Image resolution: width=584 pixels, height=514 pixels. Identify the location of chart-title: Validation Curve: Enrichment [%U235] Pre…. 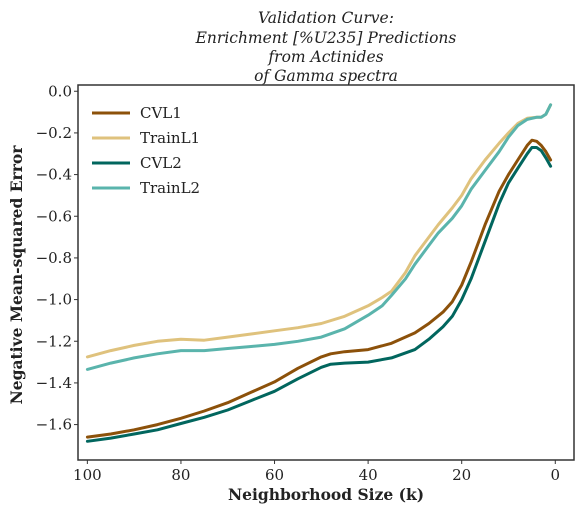
(326, 47).